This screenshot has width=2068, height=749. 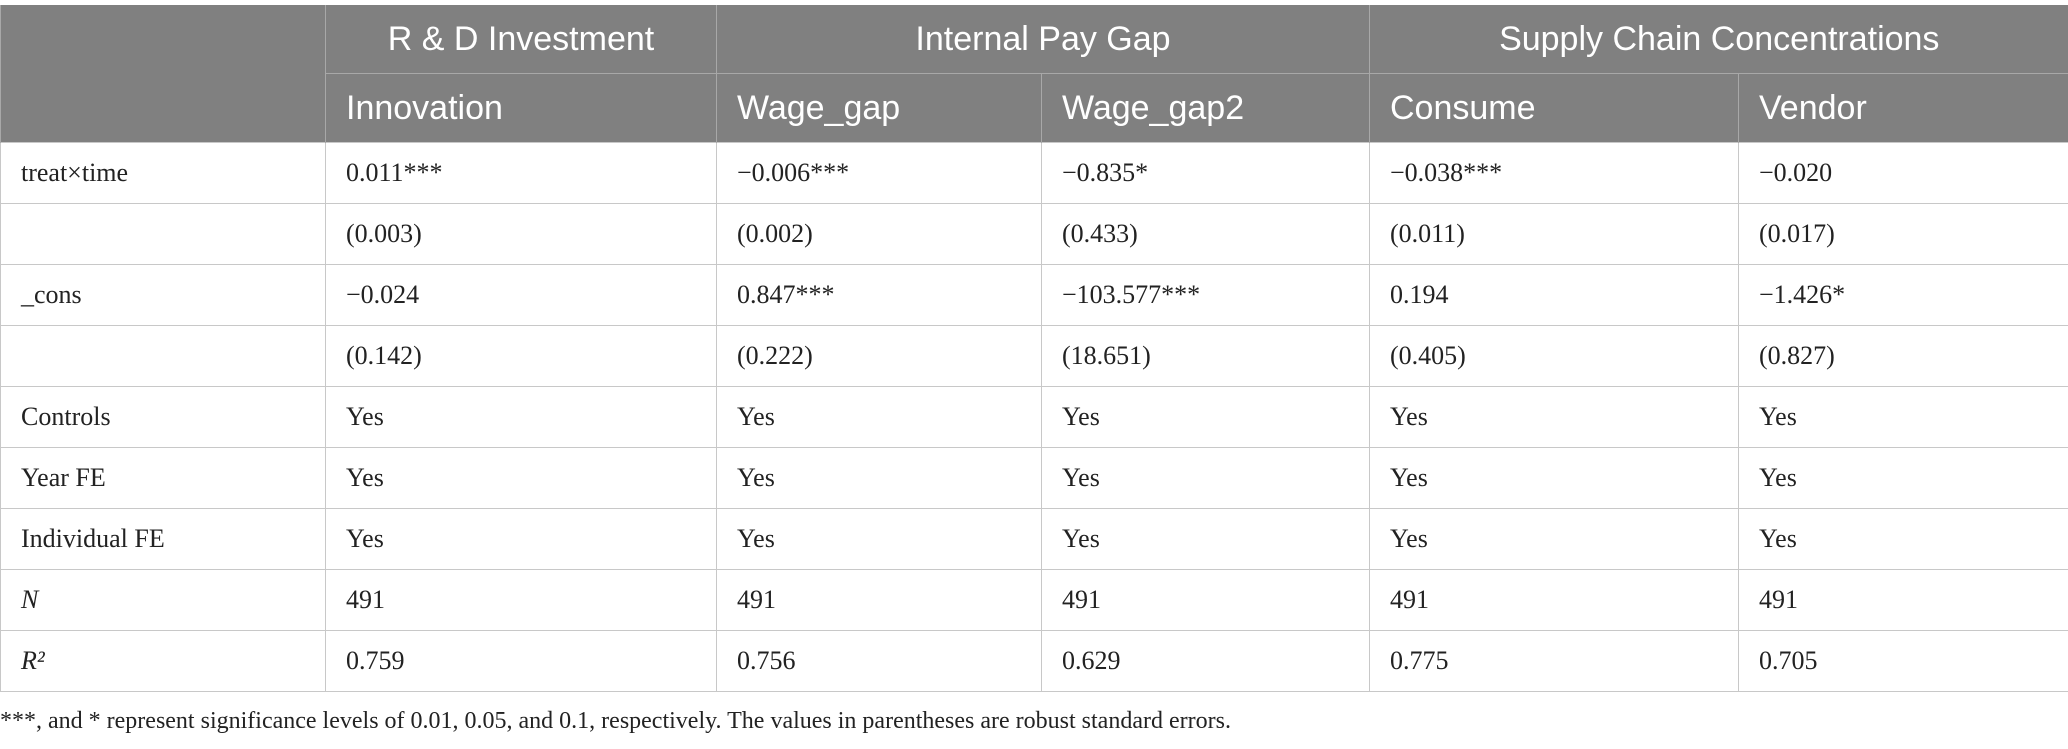 I want to click on cell: −1.426*, so click(x=1903, y=295).